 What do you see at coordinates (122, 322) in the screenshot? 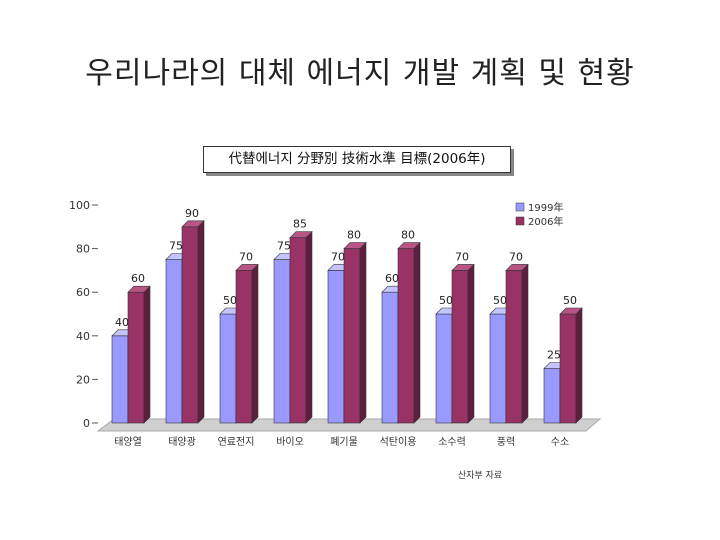
I see `data-label: 40` at bounding box center [122, 322].